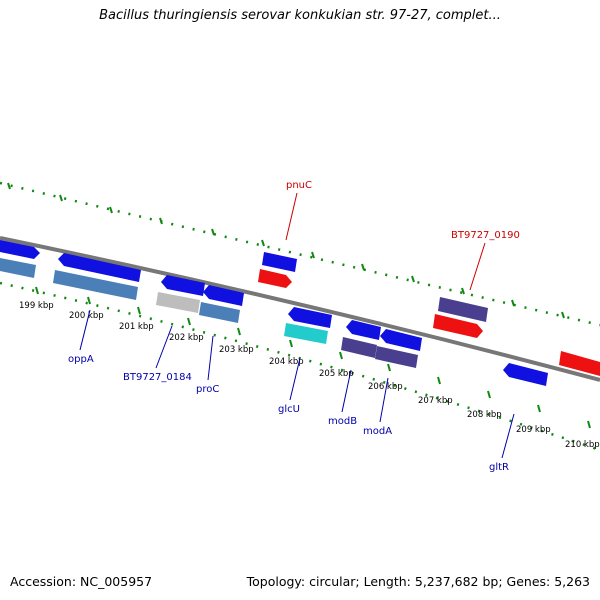 The height and width of the screenshot is (600, 600). Describe the element at coordinates (485, 235) in the screenshot. I see `gene-label-BT9727_0190: BT9727_0190` at that location.